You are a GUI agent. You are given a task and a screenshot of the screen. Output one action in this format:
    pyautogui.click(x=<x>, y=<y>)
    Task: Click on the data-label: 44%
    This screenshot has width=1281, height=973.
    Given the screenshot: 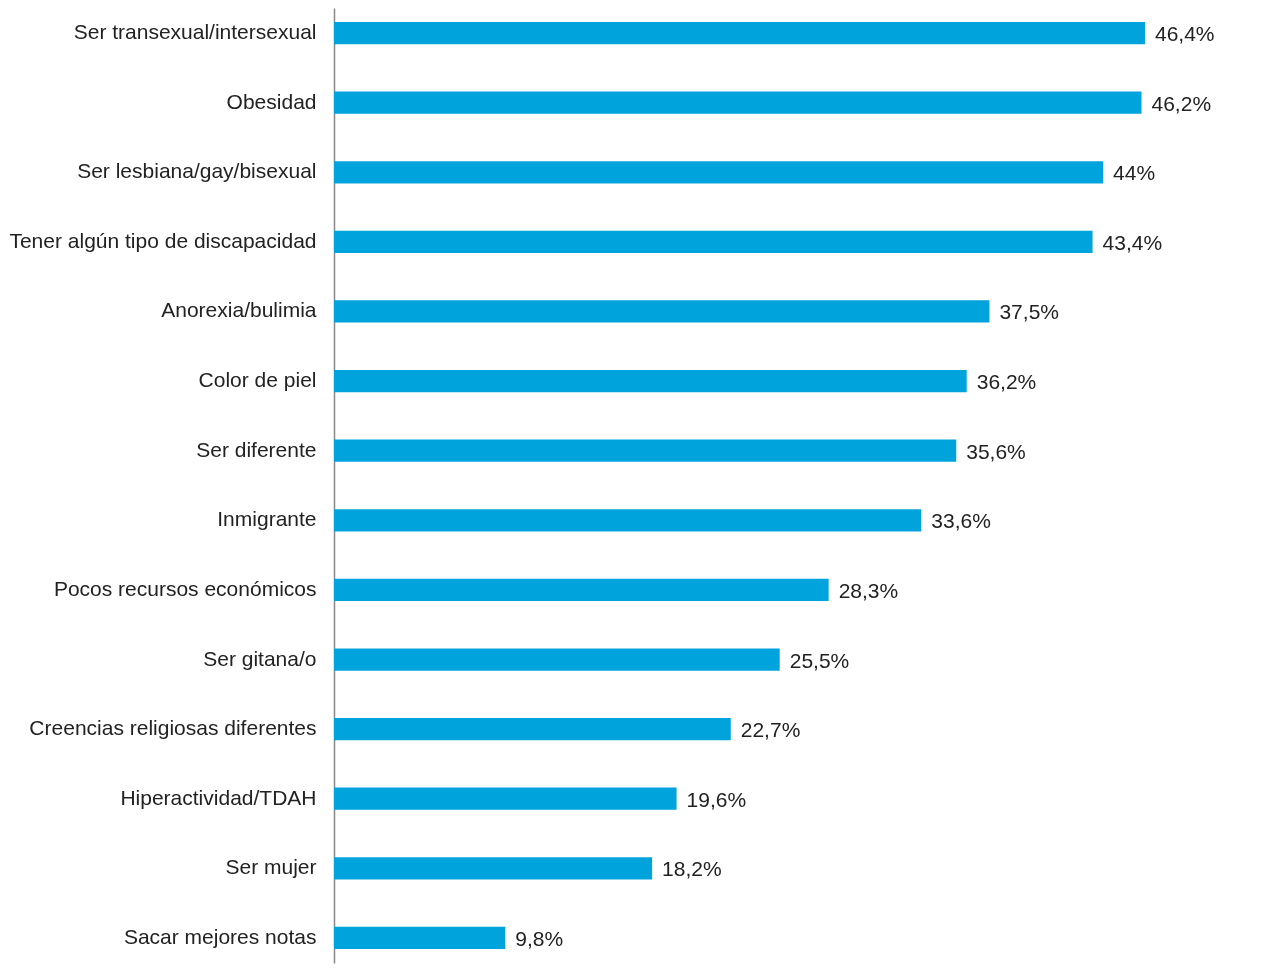 What is the action you would take?
    pyautogui.click(x=1134, y=173)
    